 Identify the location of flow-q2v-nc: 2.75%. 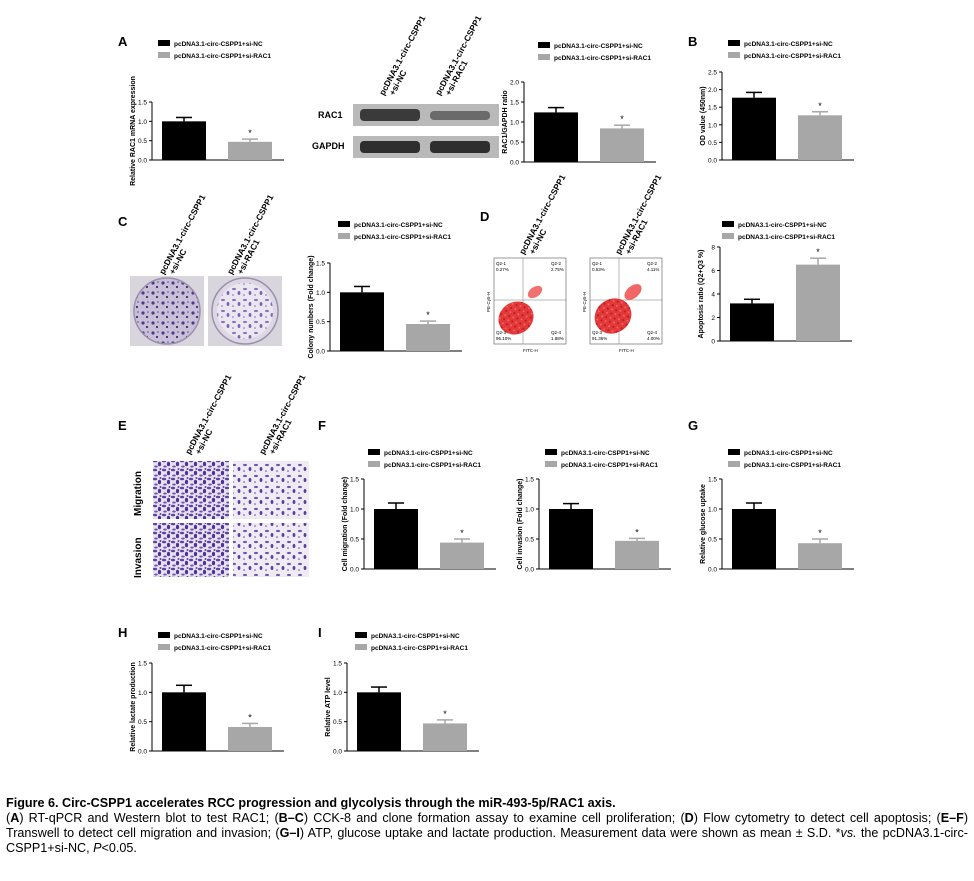
(557, 269).